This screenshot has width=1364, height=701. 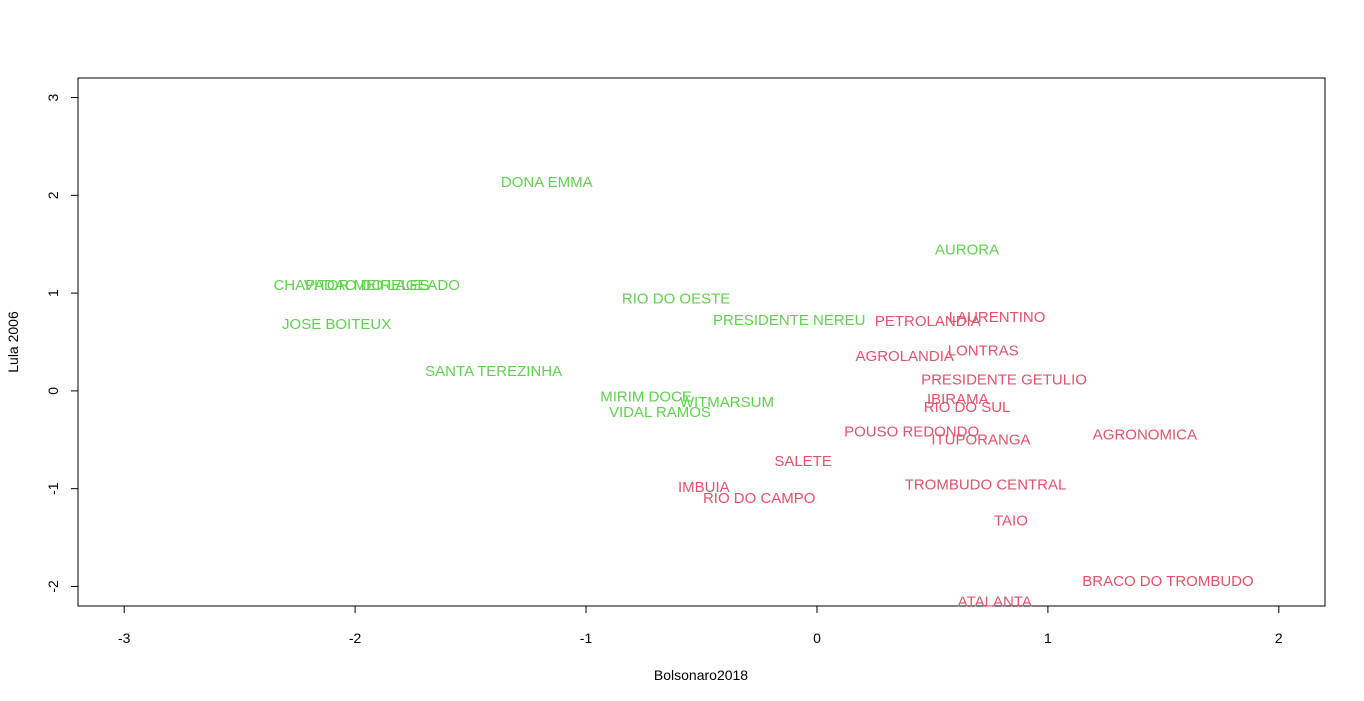 What do you see at coordinates (53, 488) in the screenshot?
I see `y-tick-label: -1` at bounding box center [53, 488].